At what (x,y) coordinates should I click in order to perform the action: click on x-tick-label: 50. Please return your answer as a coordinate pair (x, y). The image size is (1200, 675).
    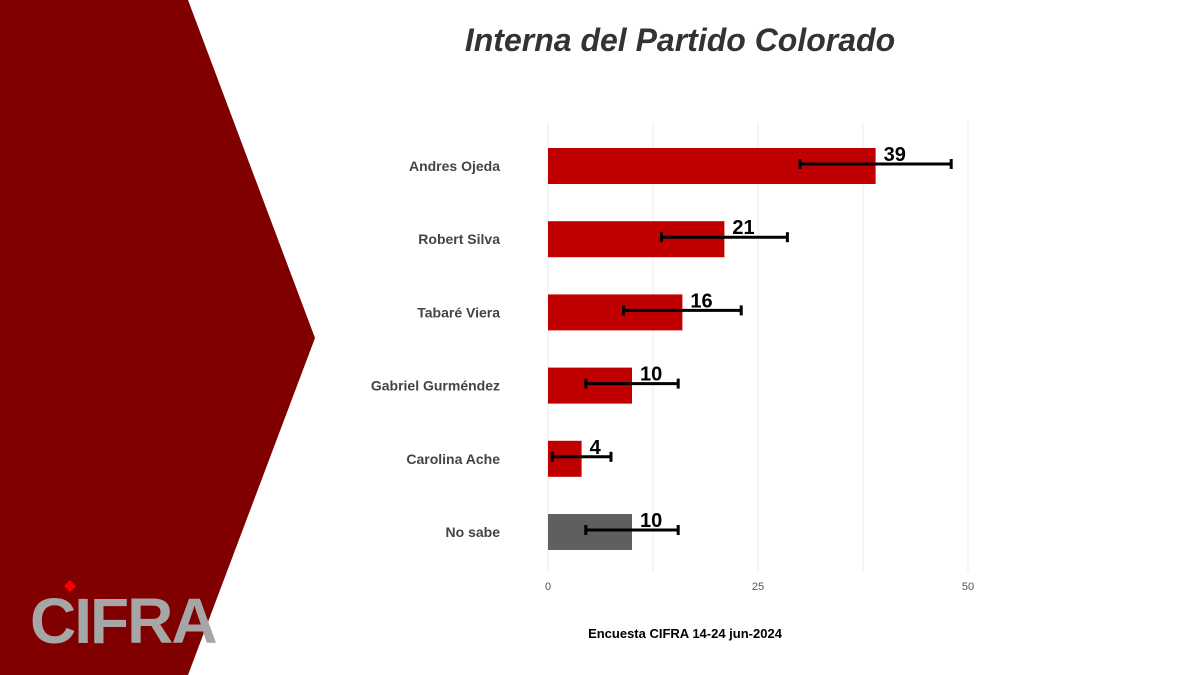
    Looking at the image, I should click on (968, 587).